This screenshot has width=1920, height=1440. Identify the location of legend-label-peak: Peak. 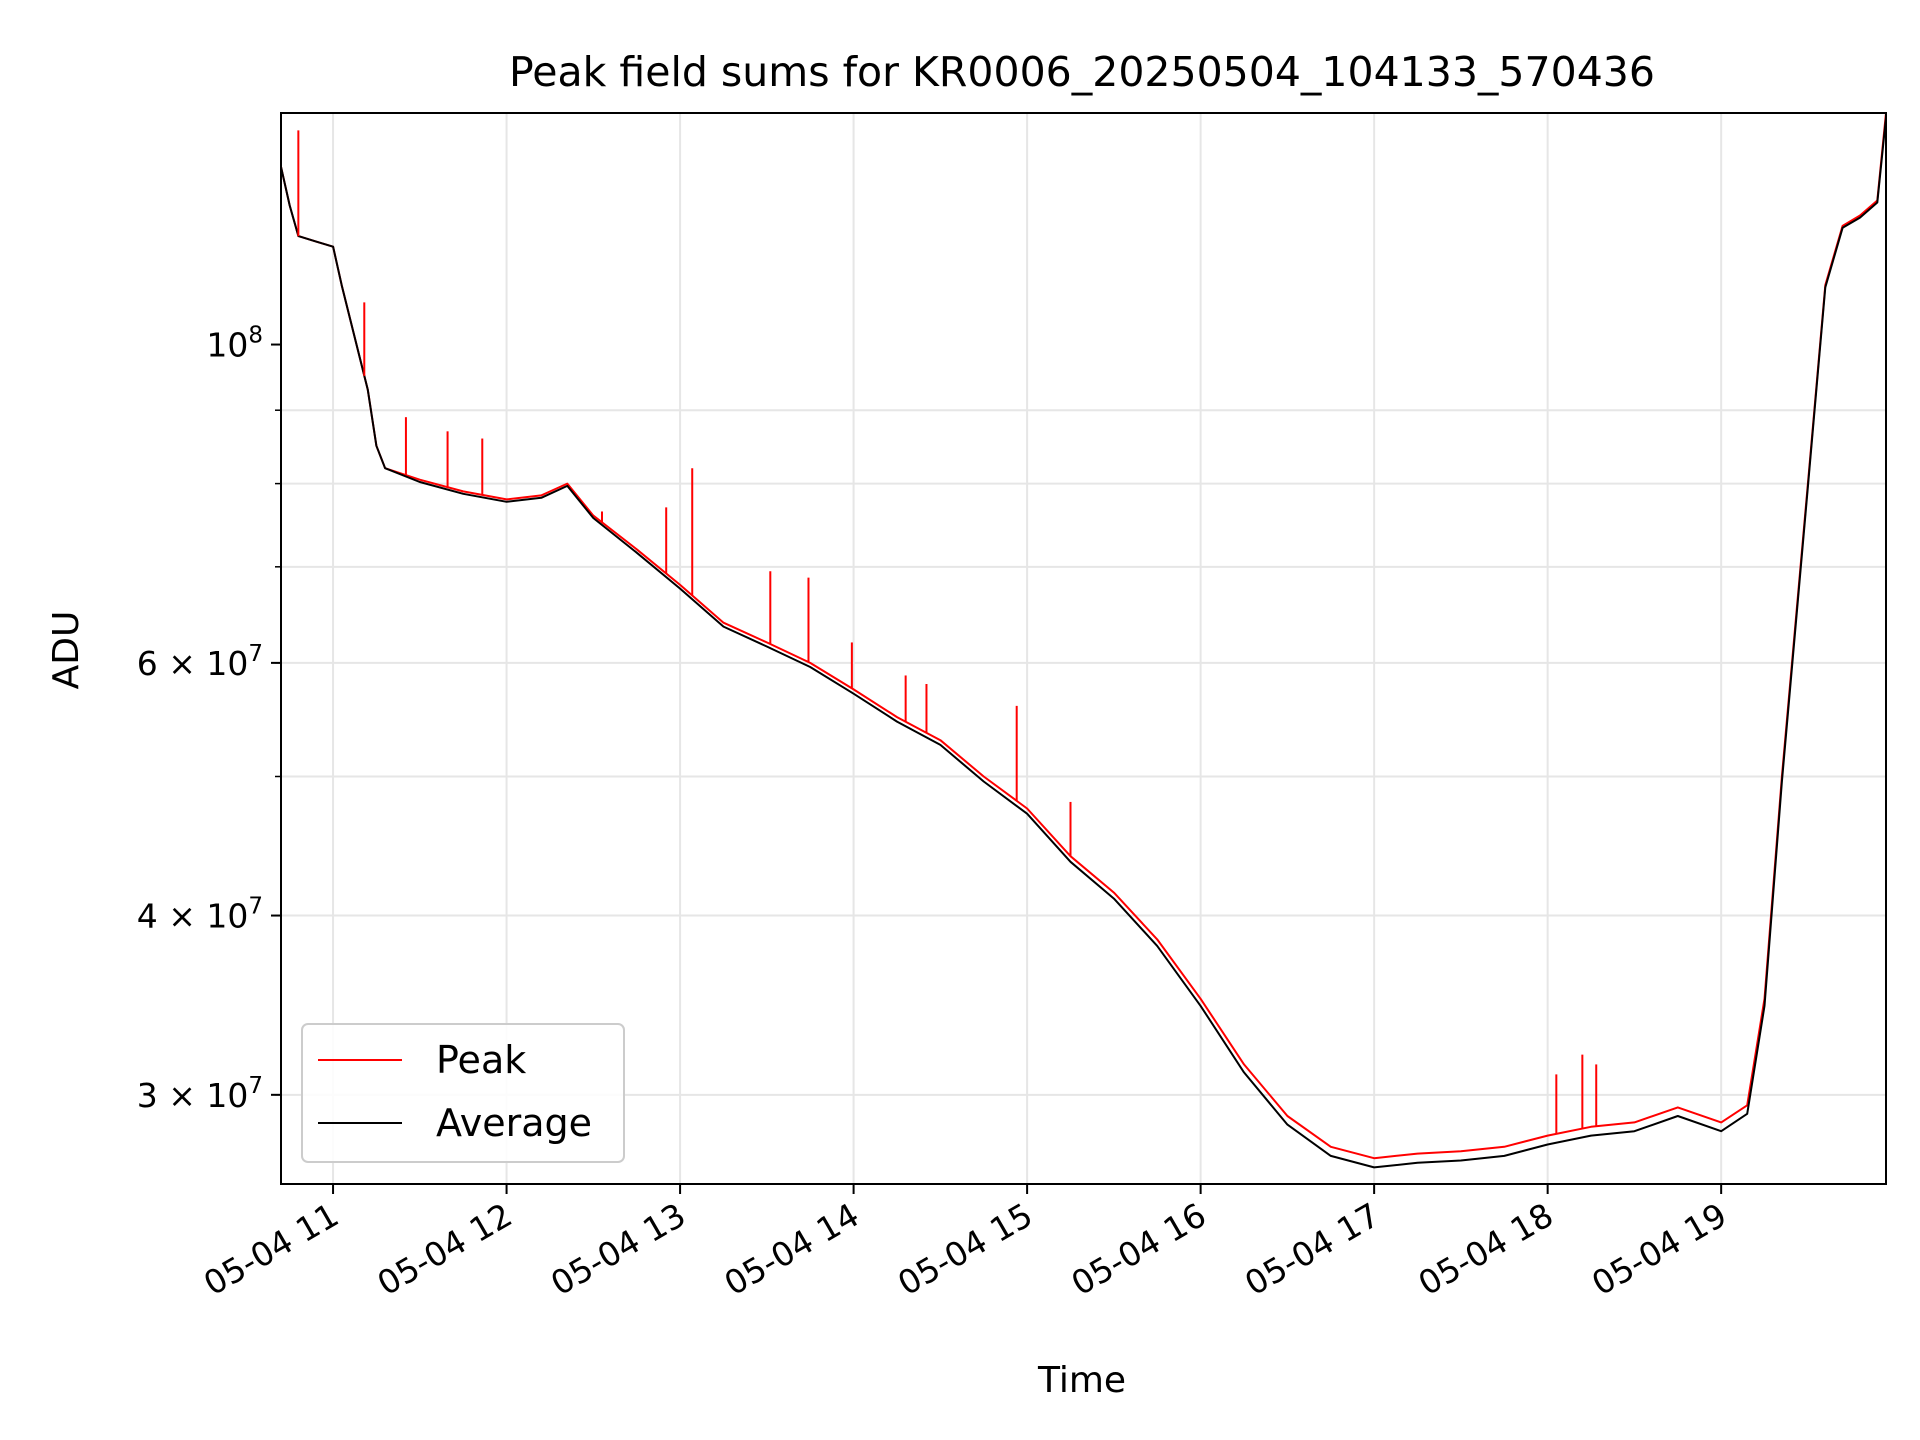
(481, 1060).